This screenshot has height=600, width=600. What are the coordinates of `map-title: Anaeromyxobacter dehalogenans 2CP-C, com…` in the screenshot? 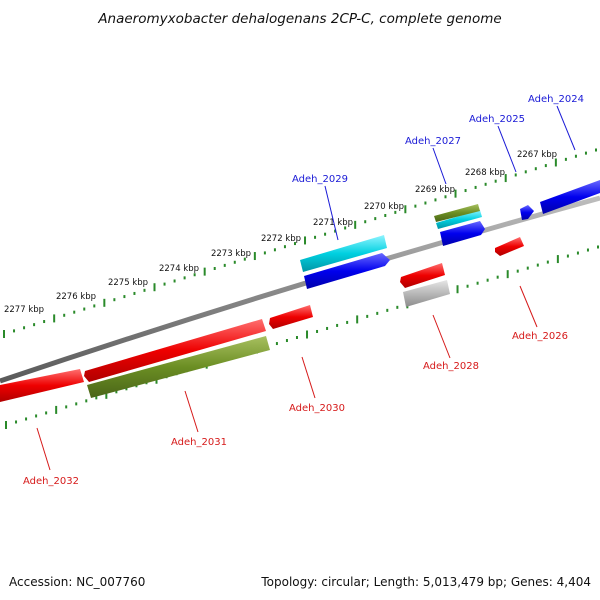 It's located at (299, 19).